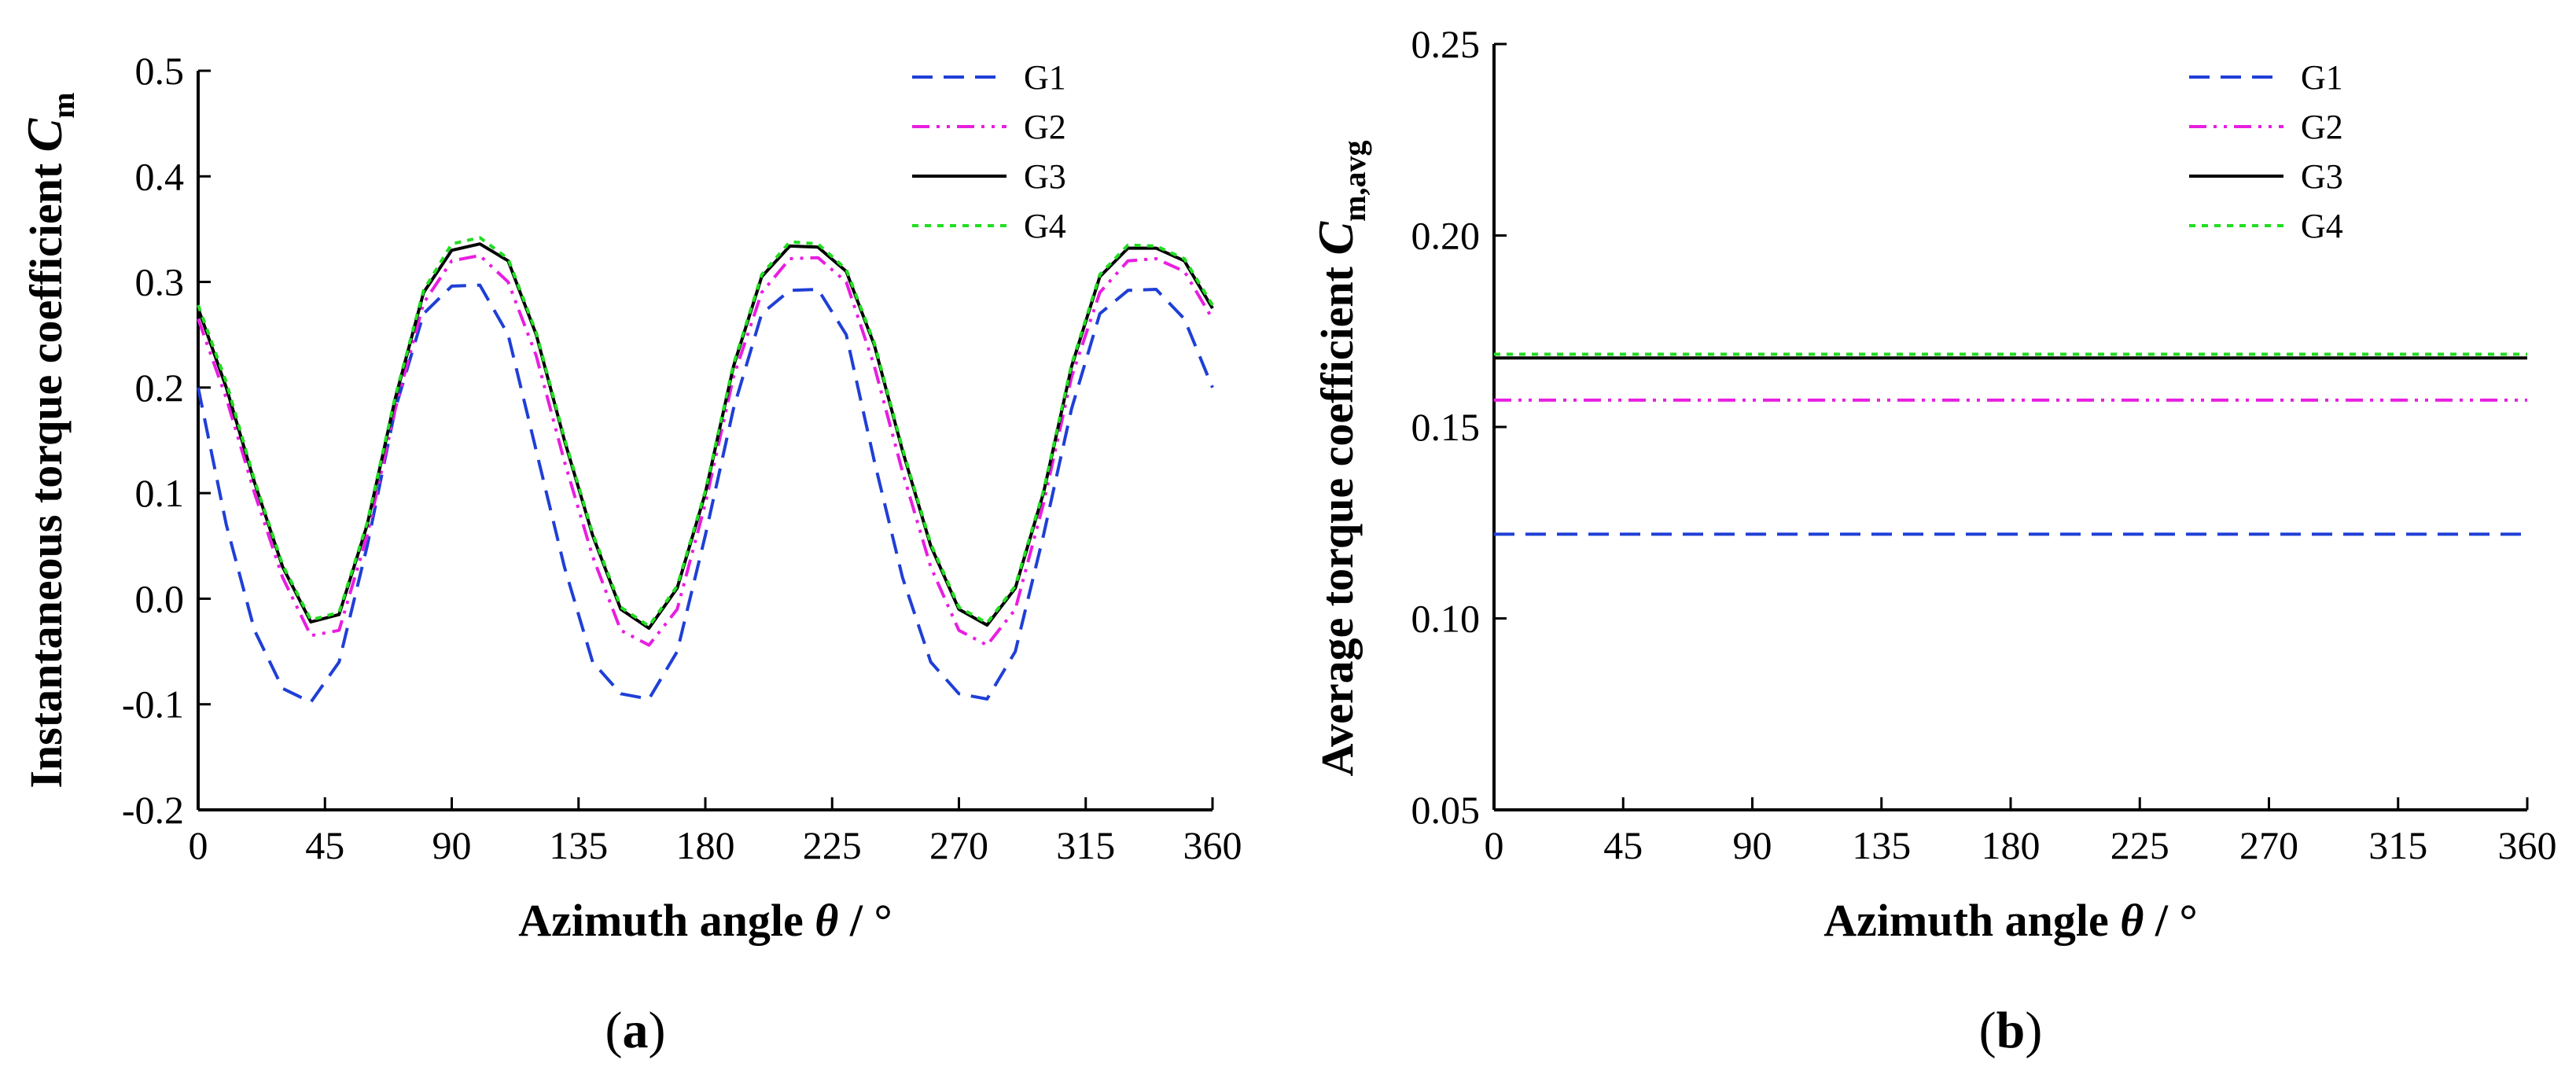 Image resolution: width=2576 pixels, height=1078 pixels. Describe the element at coordinates (160, 282) in the screenshot. I see `y-tick-label: 0.3` at that location.